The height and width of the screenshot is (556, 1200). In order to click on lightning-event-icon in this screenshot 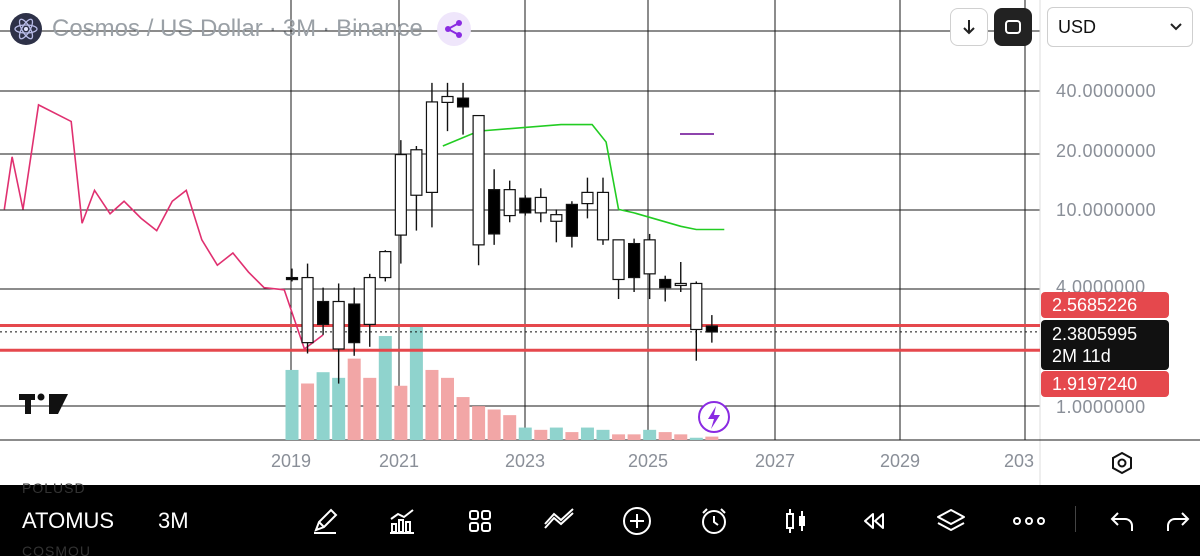, I will do `click(714, 417)`.